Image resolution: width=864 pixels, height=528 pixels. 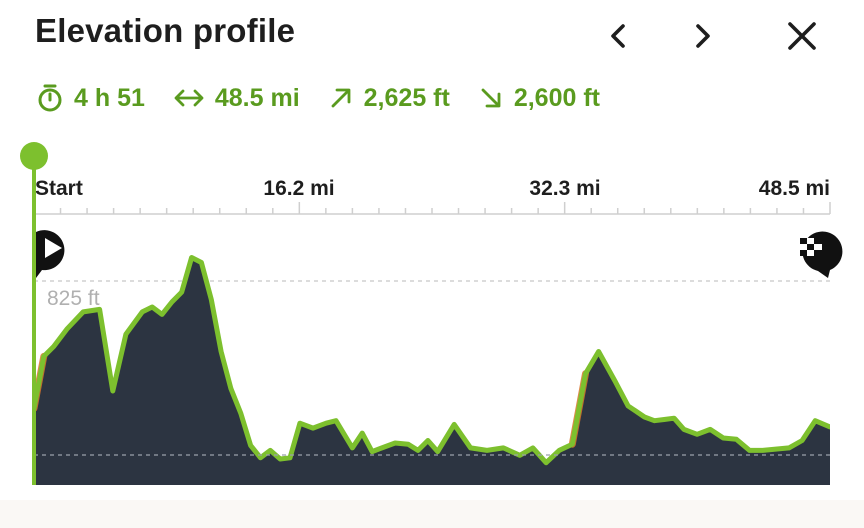 I want to click on max-elevation-label: 825 ft, so click(x=73, y=298).